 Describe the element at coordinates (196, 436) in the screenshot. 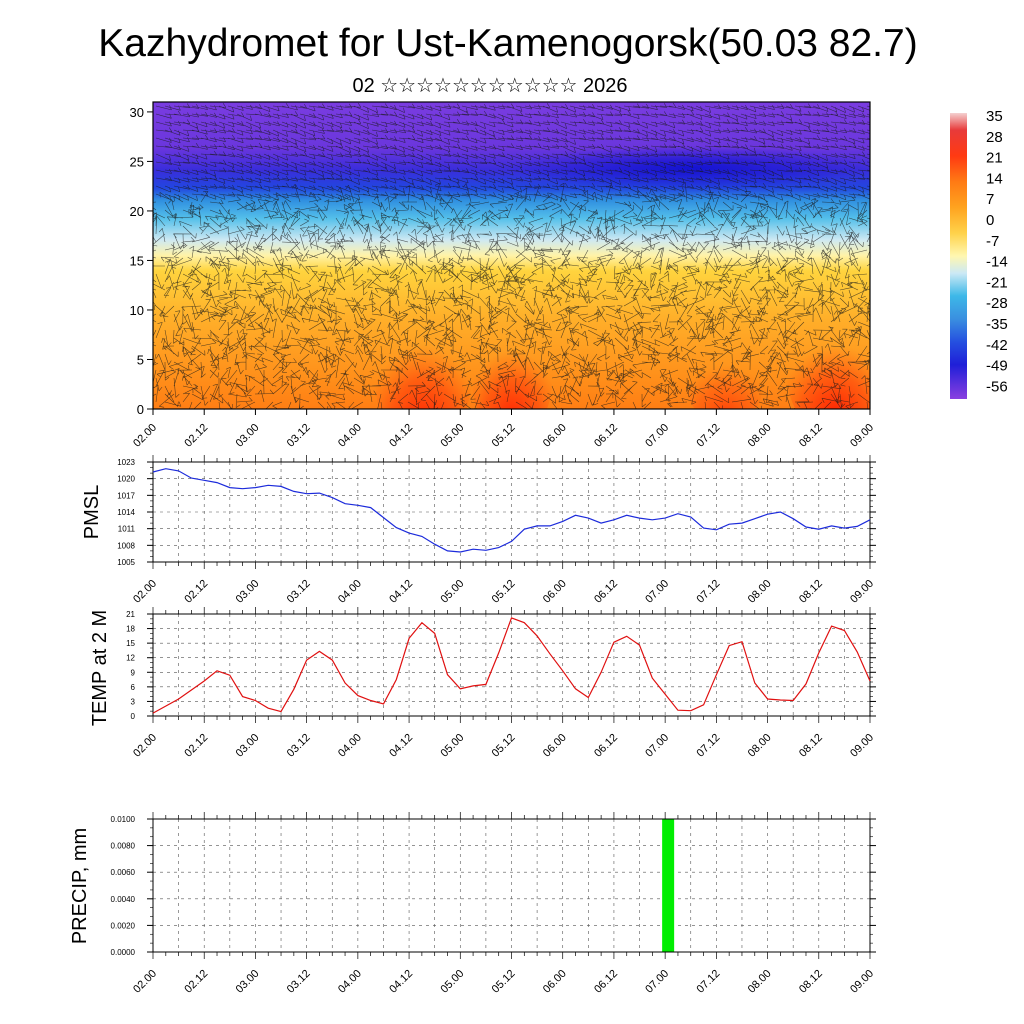

I see `cross-xtick-label: 02.12` at that location.